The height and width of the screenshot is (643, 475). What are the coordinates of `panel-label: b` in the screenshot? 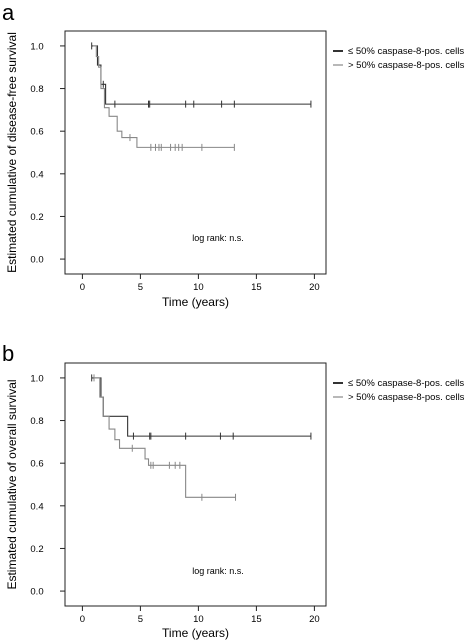 It's located at (8, 353).